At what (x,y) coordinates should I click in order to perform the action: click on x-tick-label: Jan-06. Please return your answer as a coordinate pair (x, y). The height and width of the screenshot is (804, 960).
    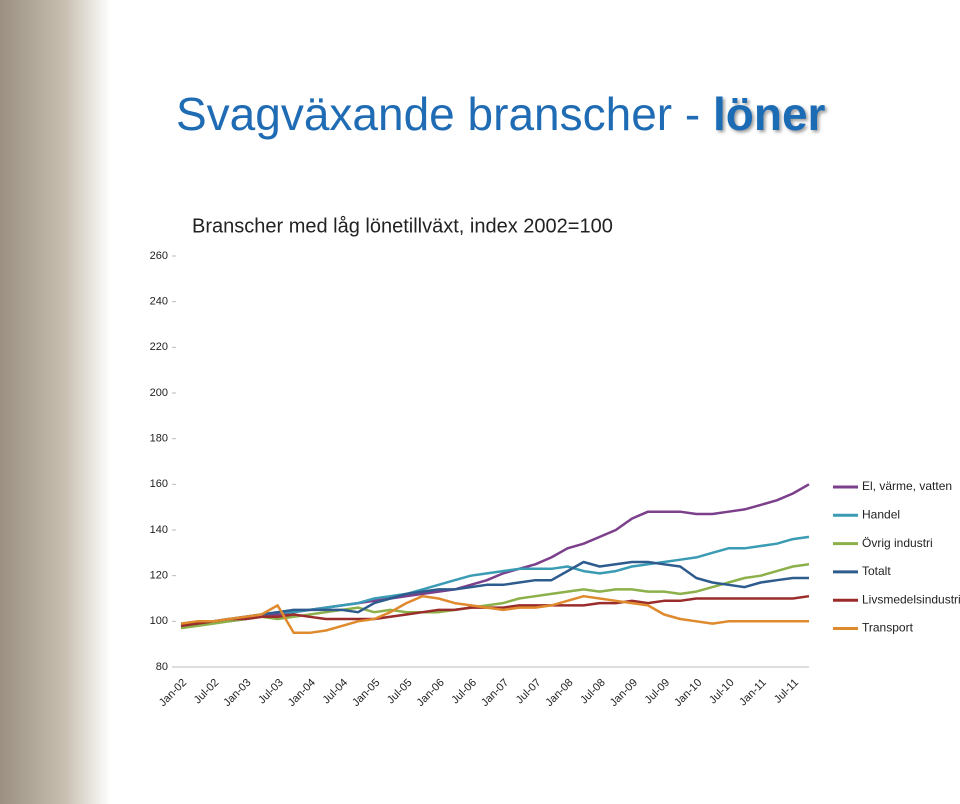
    Looking at the image, I should click on (431, 693).